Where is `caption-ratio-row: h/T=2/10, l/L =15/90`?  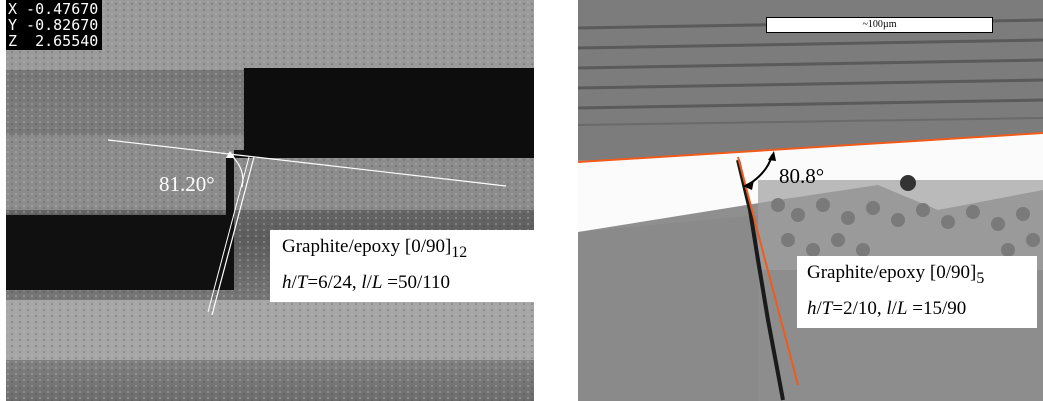 caption-ratio-row: h/T=2/10, l/L =15/90 is located at coordinates (887, 308).